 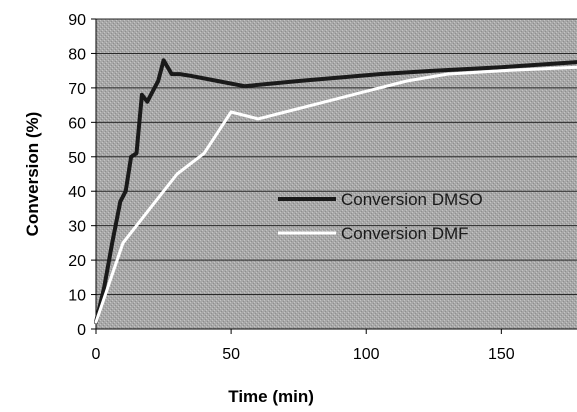 What do you see at coordinates (77, 227) in the screenshot?
I see `y-tick-label: 30` at bounding box center [77, 227].